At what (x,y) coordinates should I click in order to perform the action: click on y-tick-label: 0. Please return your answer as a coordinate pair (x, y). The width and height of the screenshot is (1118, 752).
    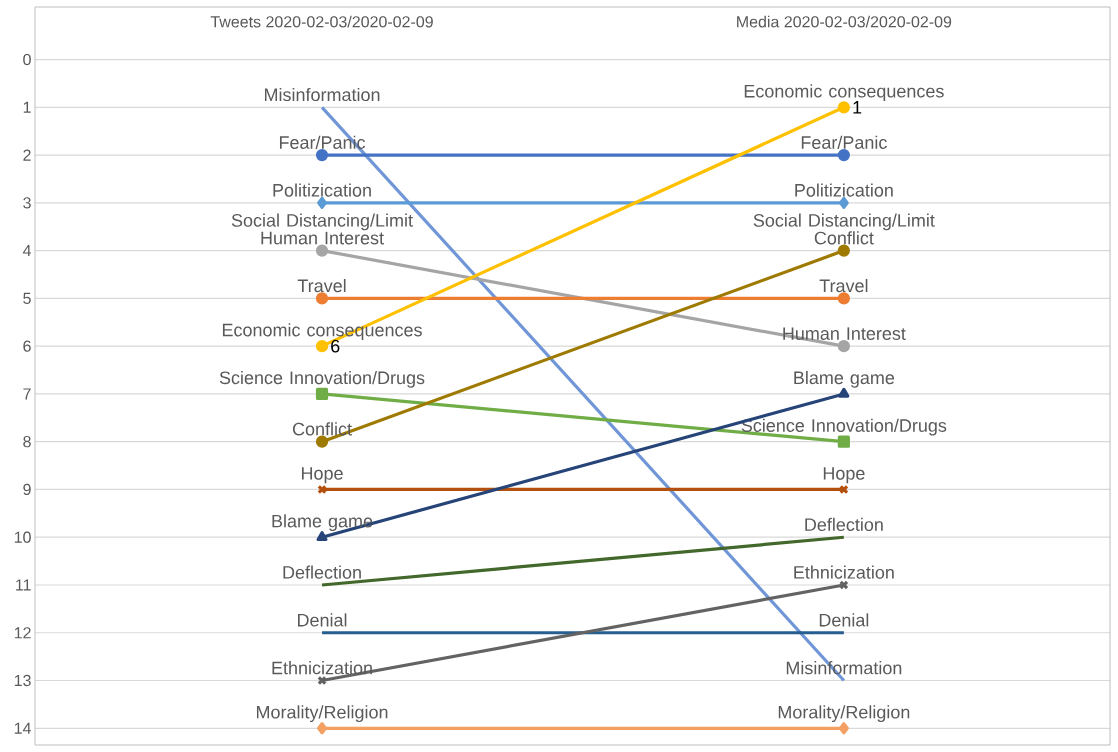
    Looking at the image, I should click on (27, 59).